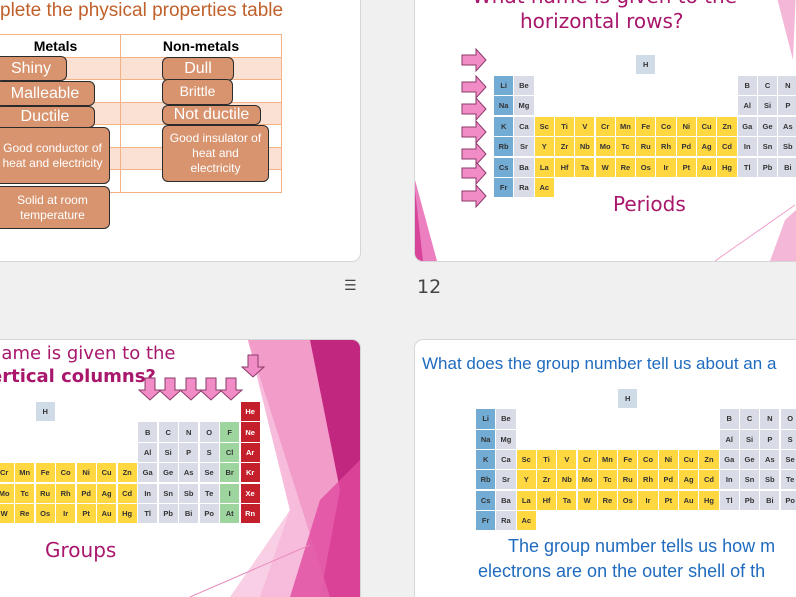  Describe the element at coordinates (33, 68) in the screenshot. I see `card-shiny: Shiny` at that location.